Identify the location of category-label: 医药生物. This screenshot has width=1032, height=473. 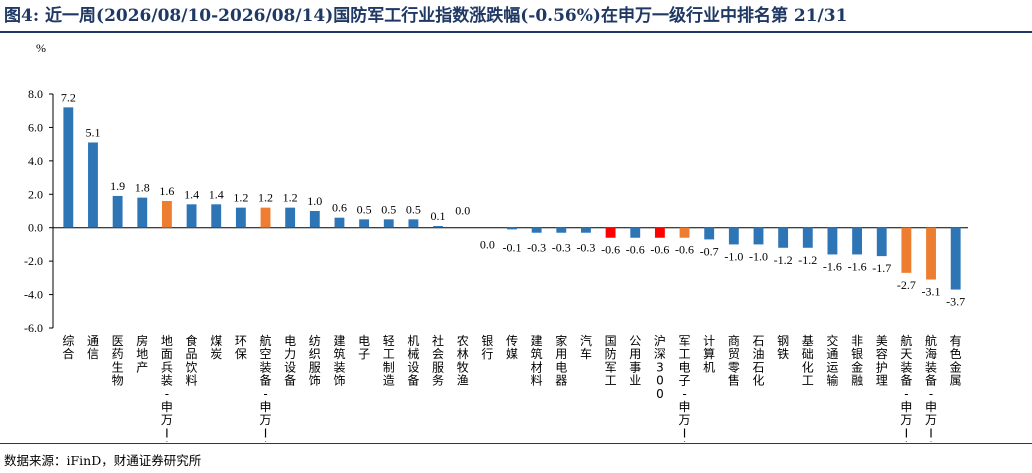
(118, 361).